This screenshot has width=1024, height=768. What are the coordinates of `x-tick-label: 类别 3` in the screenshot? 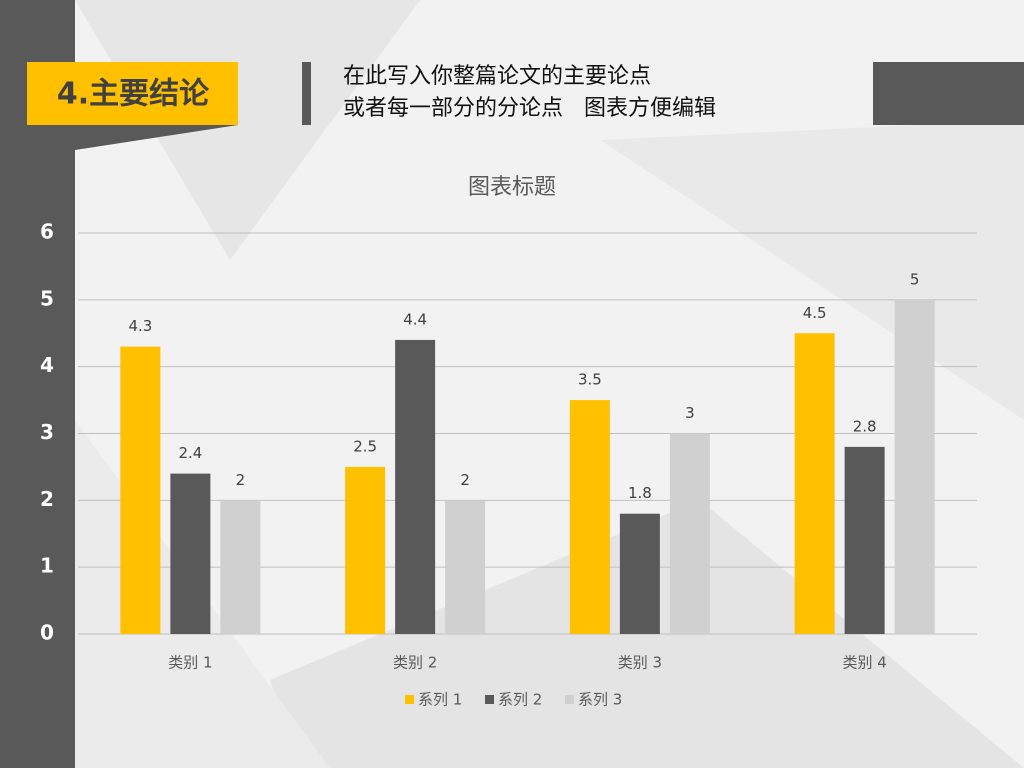 It's located at (640, 663).